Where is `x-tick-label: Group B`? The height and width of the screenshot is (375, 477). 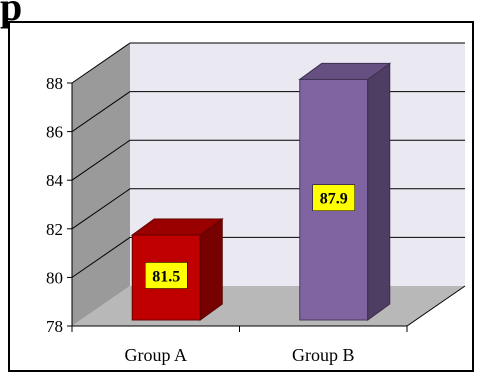 x-tick-label: Group B is located at coordinates (323, 355).